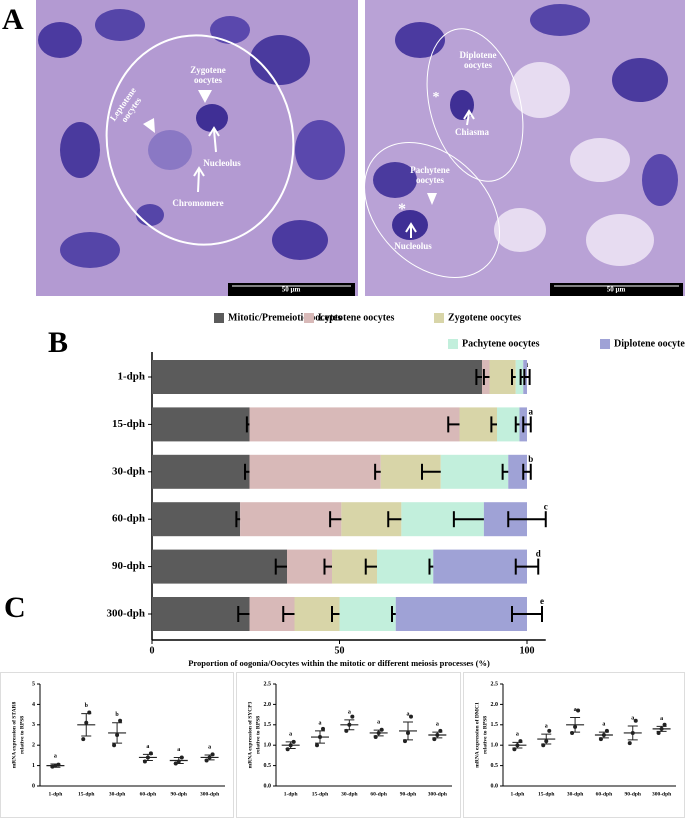 Image resolution: width=685 pixels, height=818 pixels. I want to click on legend-label: Zygotene oocytes, so click(484, 317).